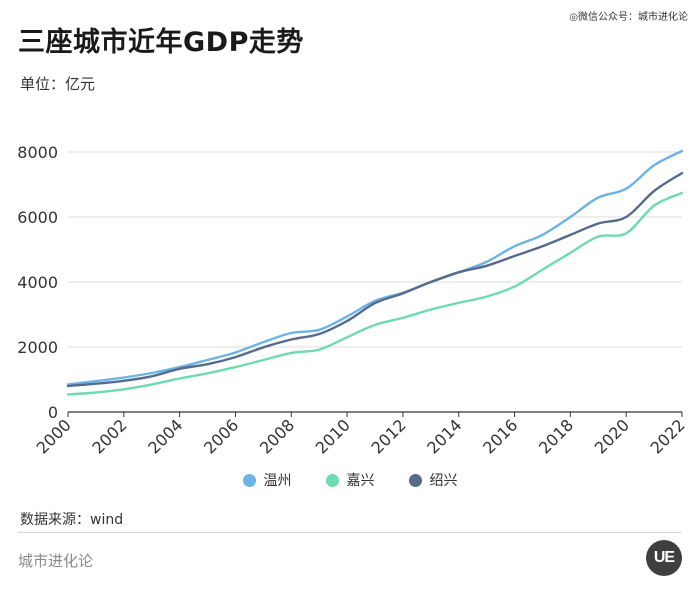 The width and height of the screenshot is (700, 595). I want to click on y-tick-label-8000: 8000, so click(37, 152).